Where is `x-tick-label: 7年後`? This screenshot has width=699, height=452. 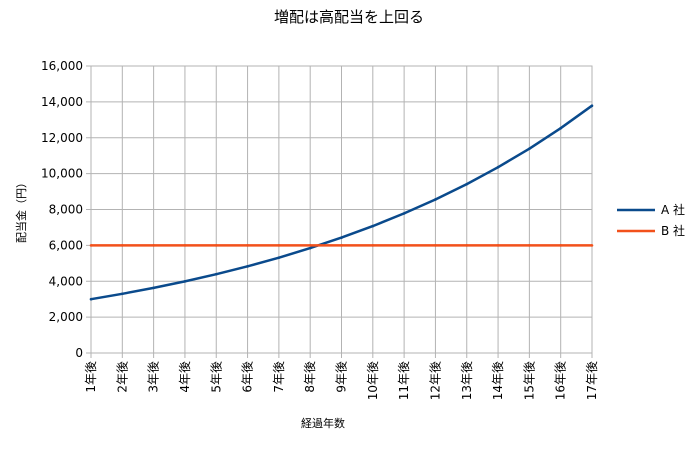
x-tick-label: 7年後 is located at coordinates (279, 377).